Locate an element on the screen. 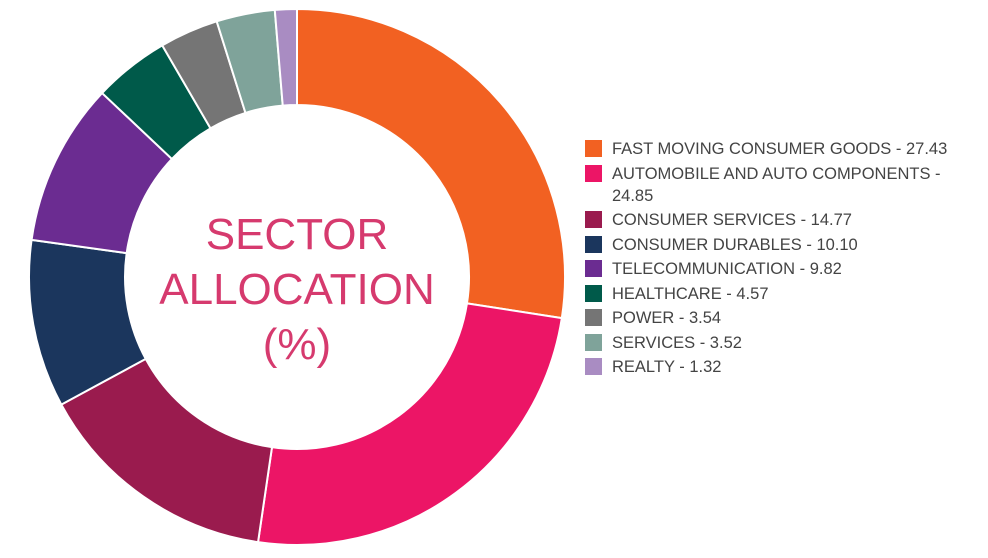  chart-title-line: ALLOCATION is located at coordinates (297, 289).